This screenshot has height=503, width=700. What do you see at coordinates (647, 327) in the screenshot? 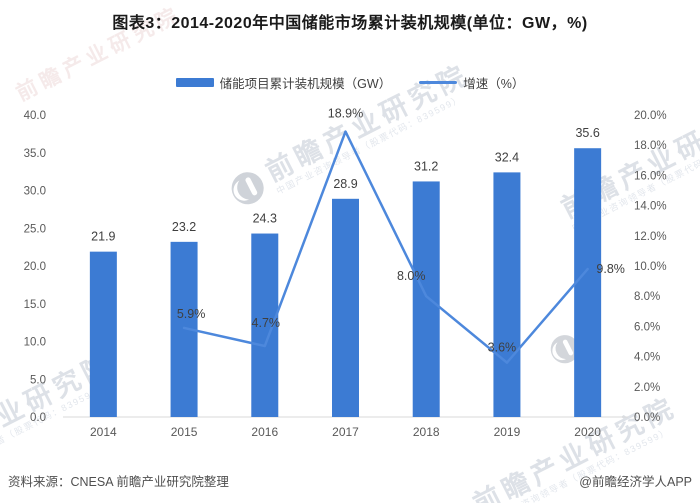
I see `y-axis-right-tick: 6.0%` at bounding box center [647, 327].